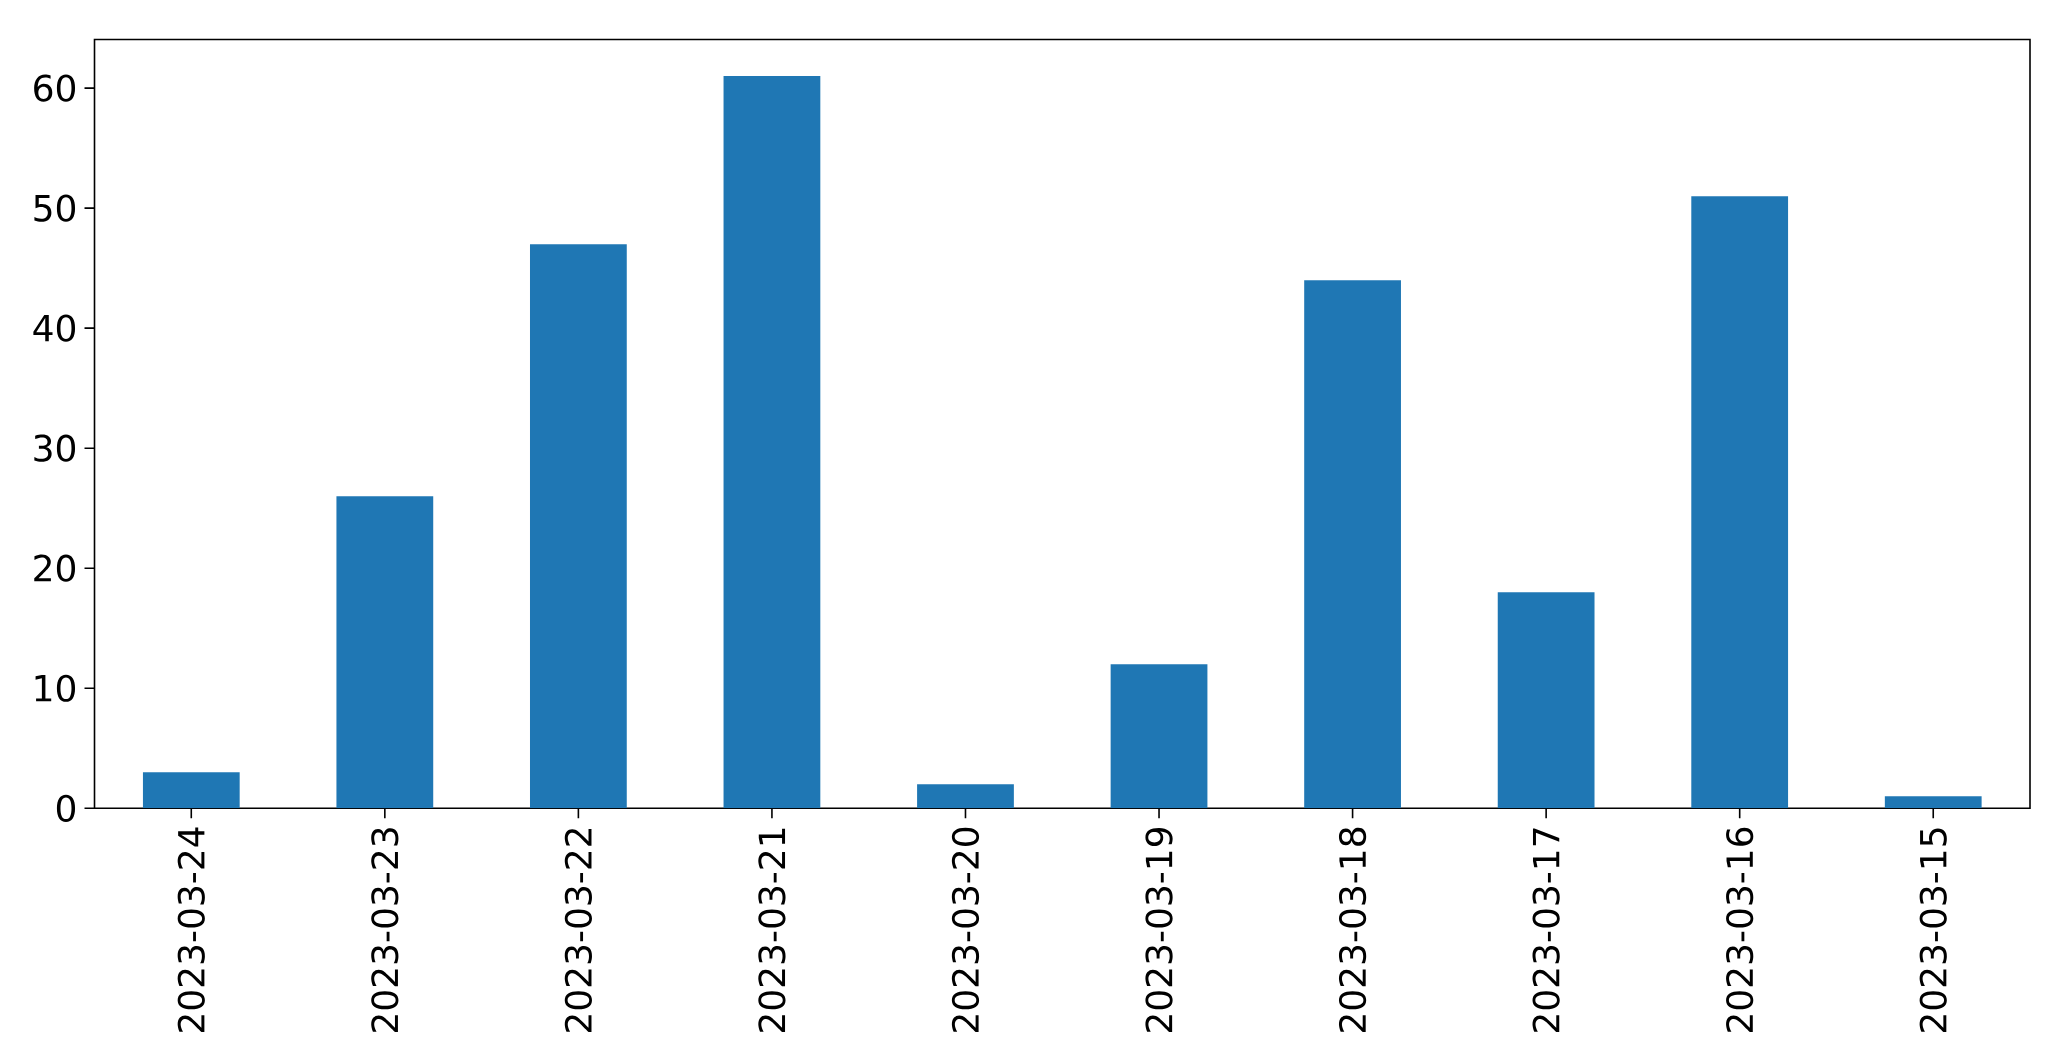 Image resolution: width=2071 pixels, height=1061 pixels. What do you see at coordinates (1159, 929) in the screenshot?
I see `x-tick-label: 2023-03-19` at bounding box center [1159, 929].